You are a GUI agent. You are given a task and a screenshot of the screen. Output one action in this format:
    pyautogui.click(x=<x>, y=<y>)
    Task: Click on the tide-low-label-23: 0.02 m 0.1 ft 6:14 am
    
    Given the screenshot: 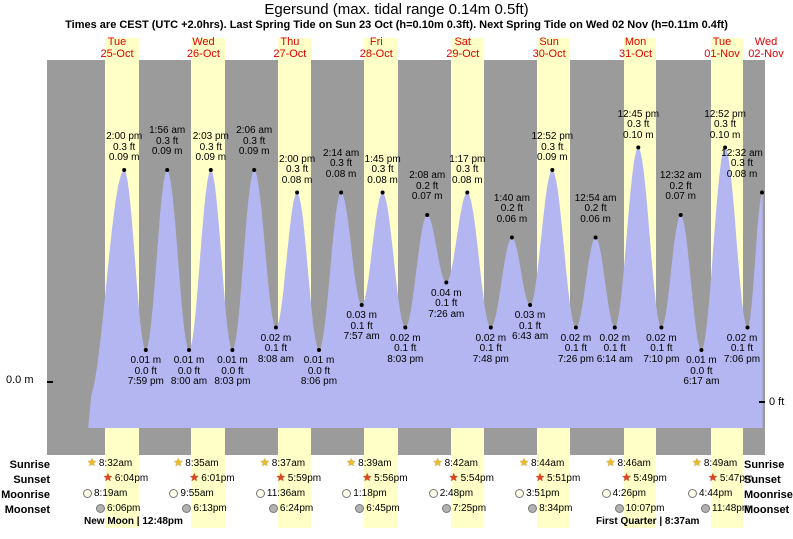 What is the action you would take?
    pyautogui.click(x=615, y=349)
    